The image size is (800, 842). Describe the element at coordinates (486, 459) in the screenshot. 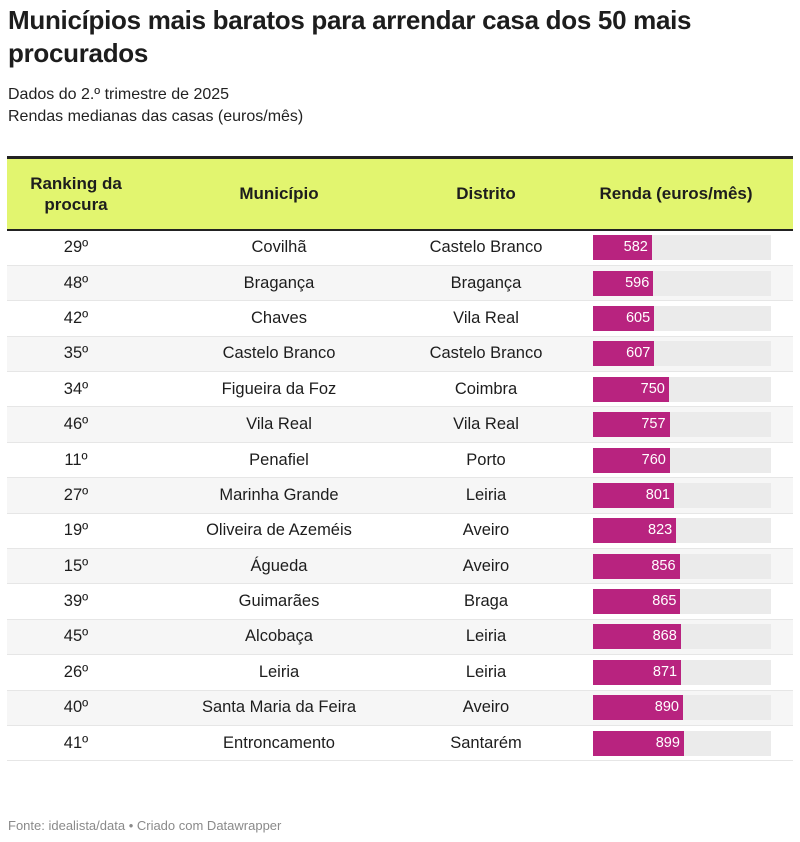

I see `cell-distrito: Porto` at that location.